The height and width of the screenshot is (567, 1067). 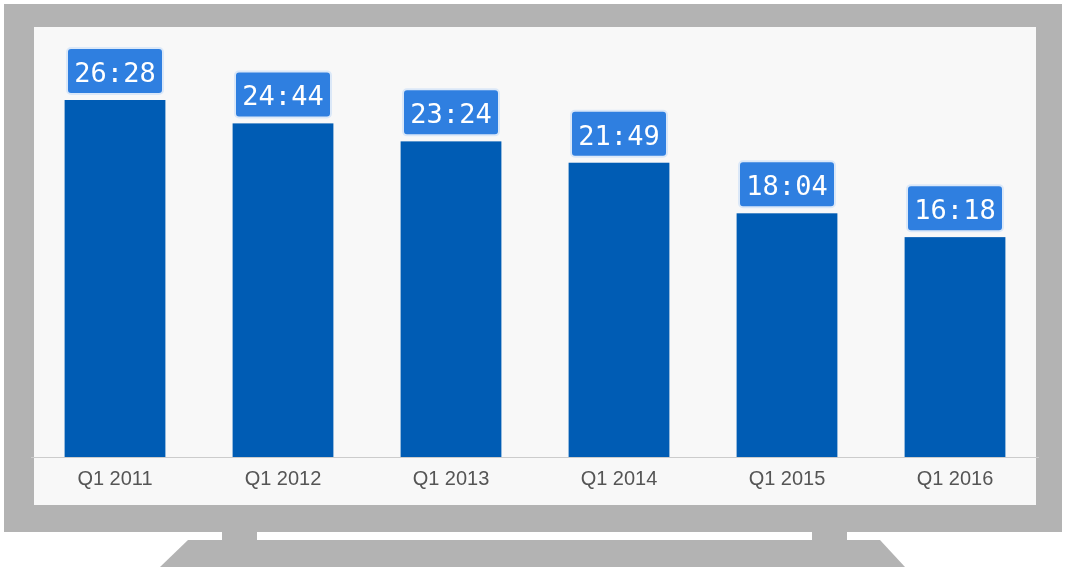 I want to click on data-label: 18:04, so click(x=787, y=186).